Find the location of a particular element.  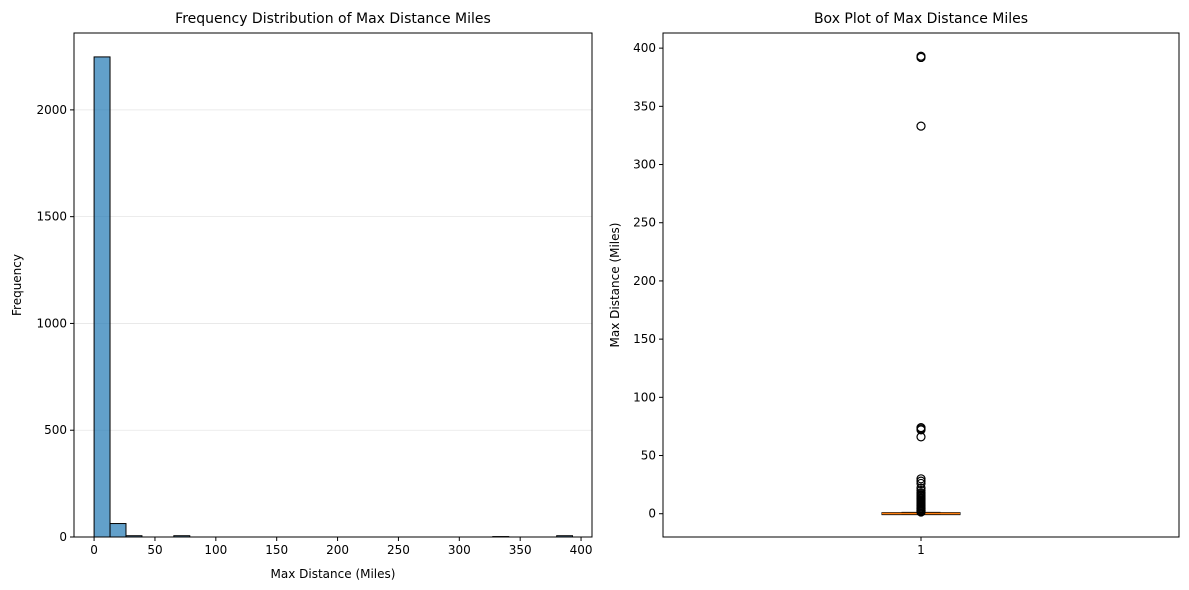

boxplot-y-tick-label: 250 is located at coordinates (644, 223).